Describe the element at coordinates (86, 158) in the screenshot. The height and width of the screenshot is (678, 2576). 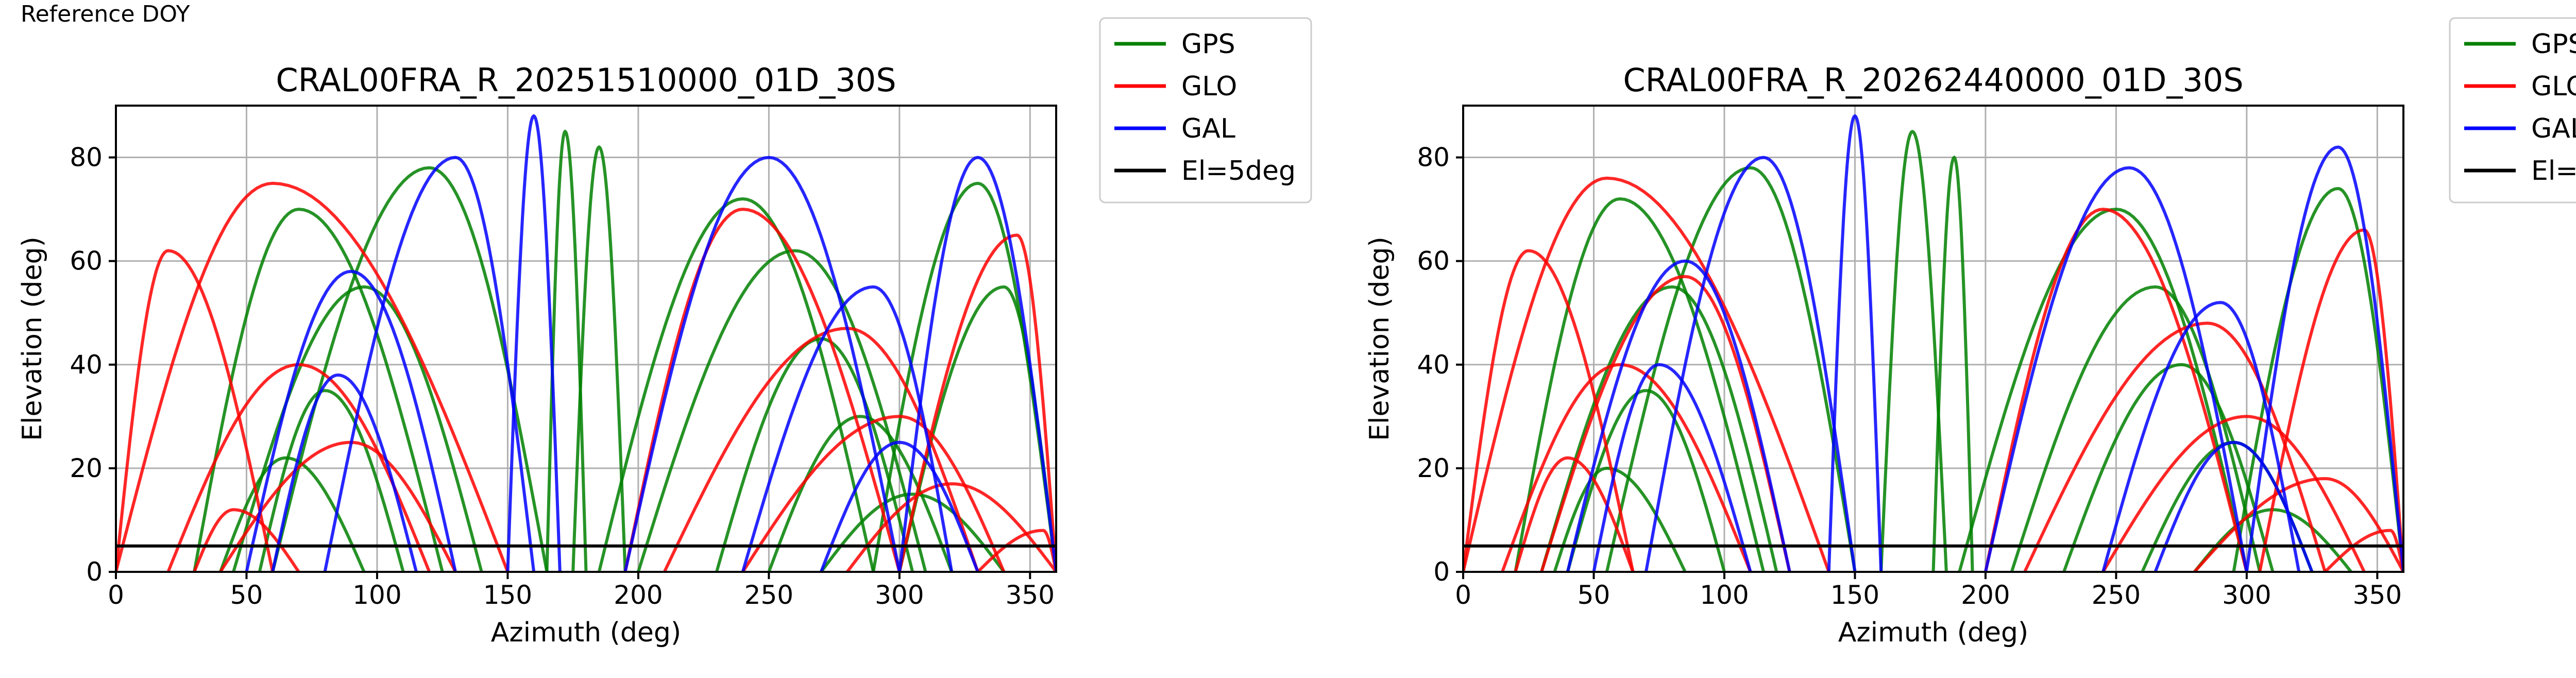
I see `y-tick-label: 80` at that location.